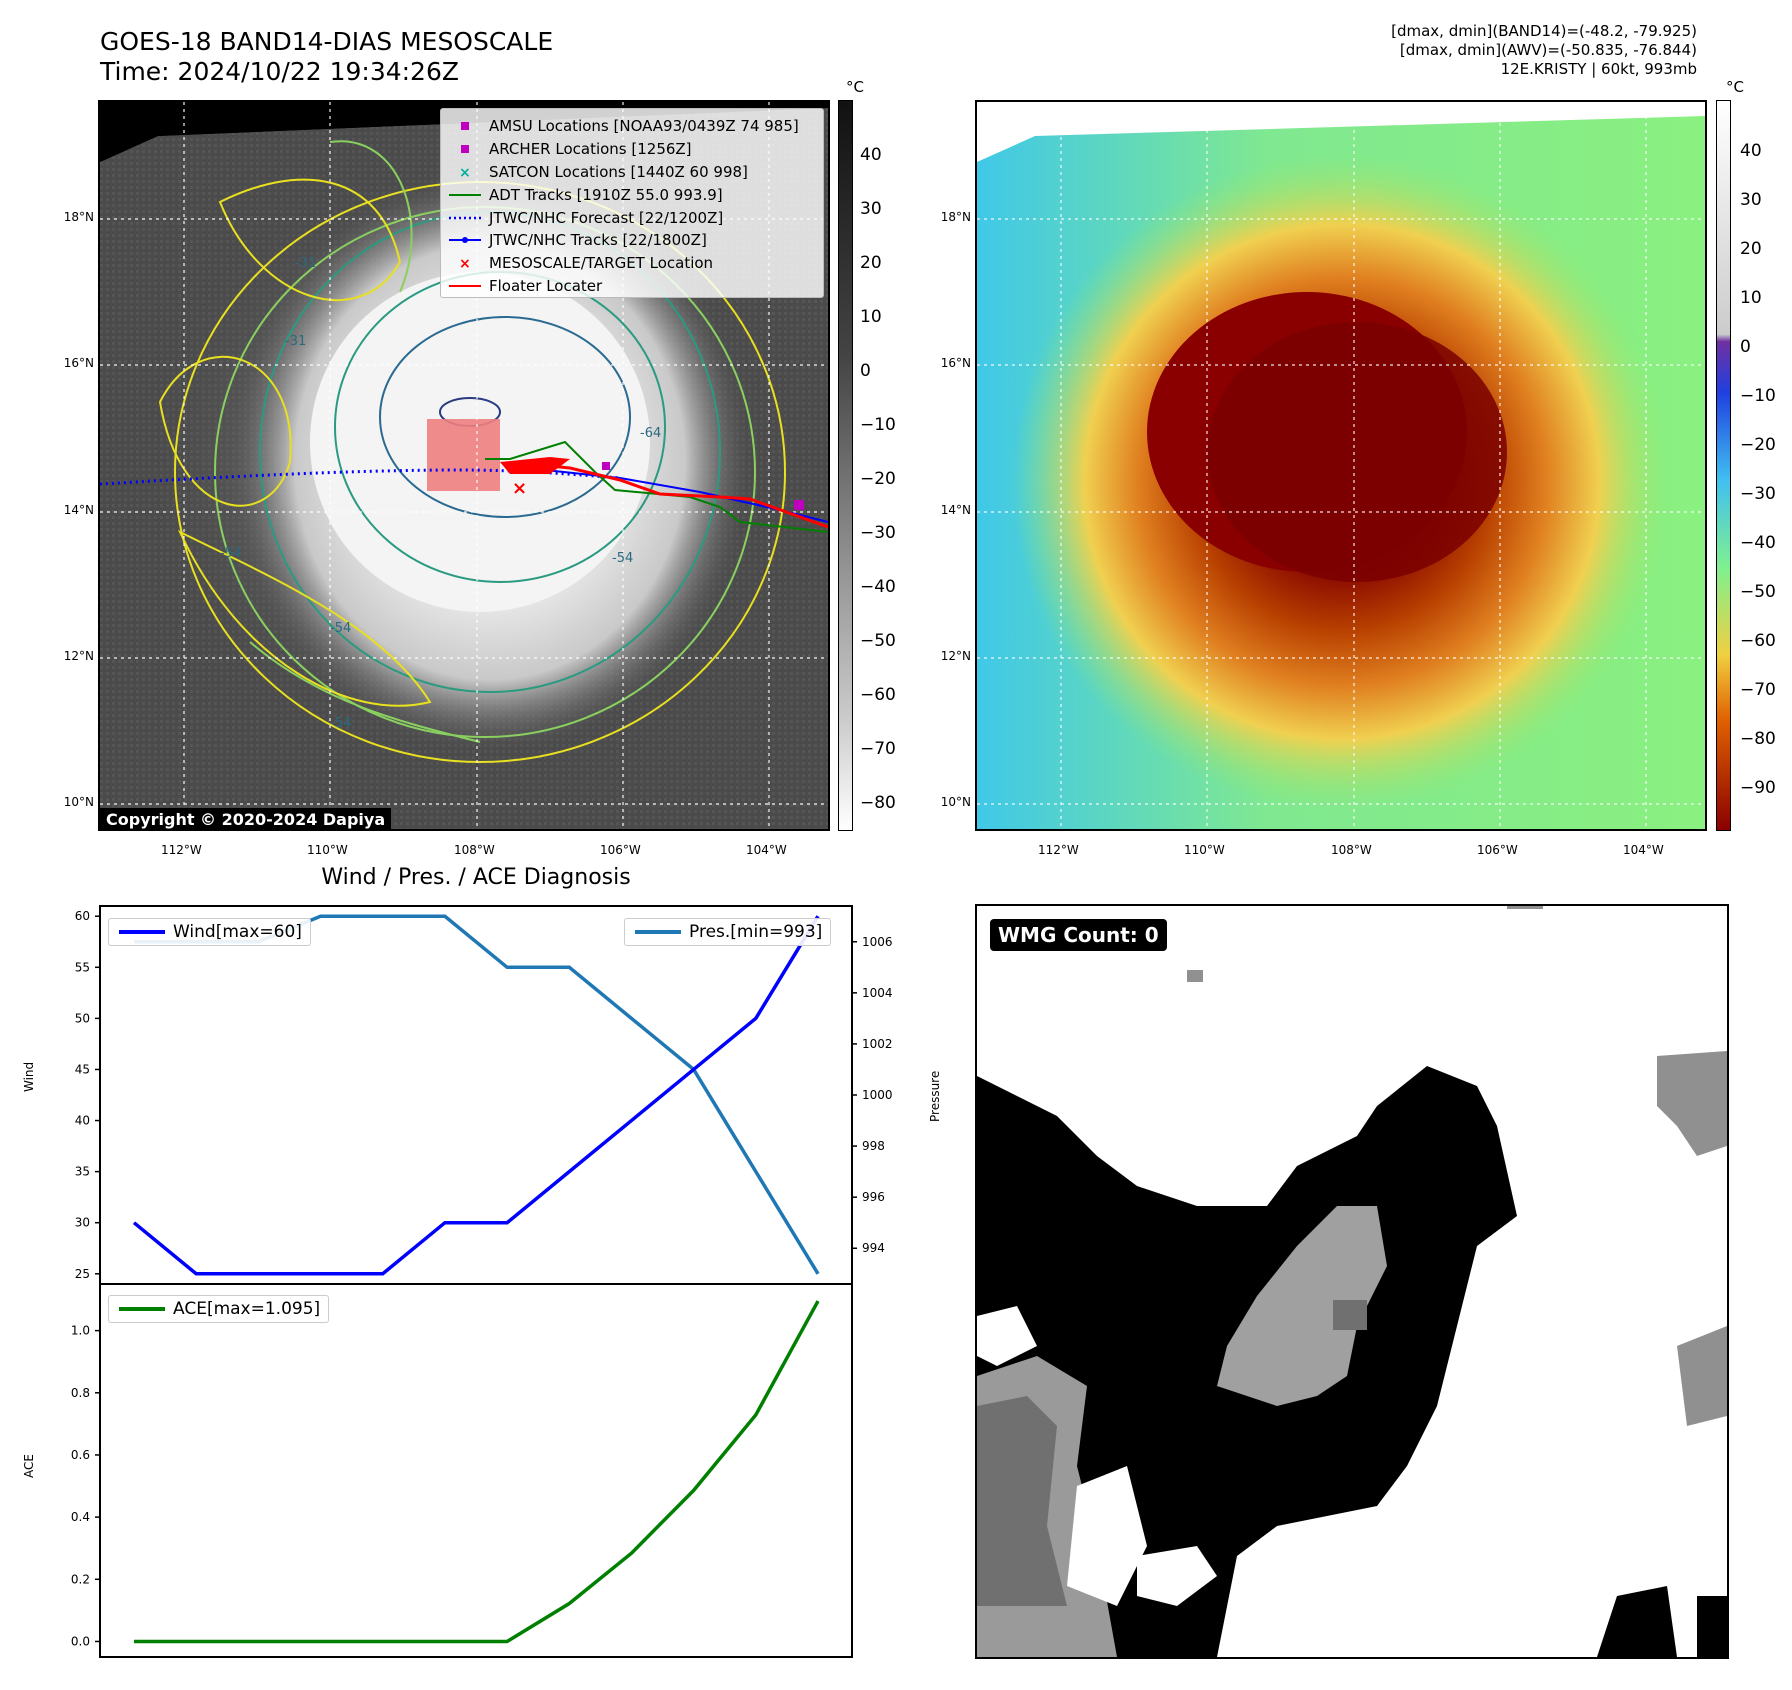 Image resolution: width=1792 pixels, height=1690 pixels. Describe the element at coordinates (142, 1309) in the screenshot. I see `ace-line-icon` at that location.